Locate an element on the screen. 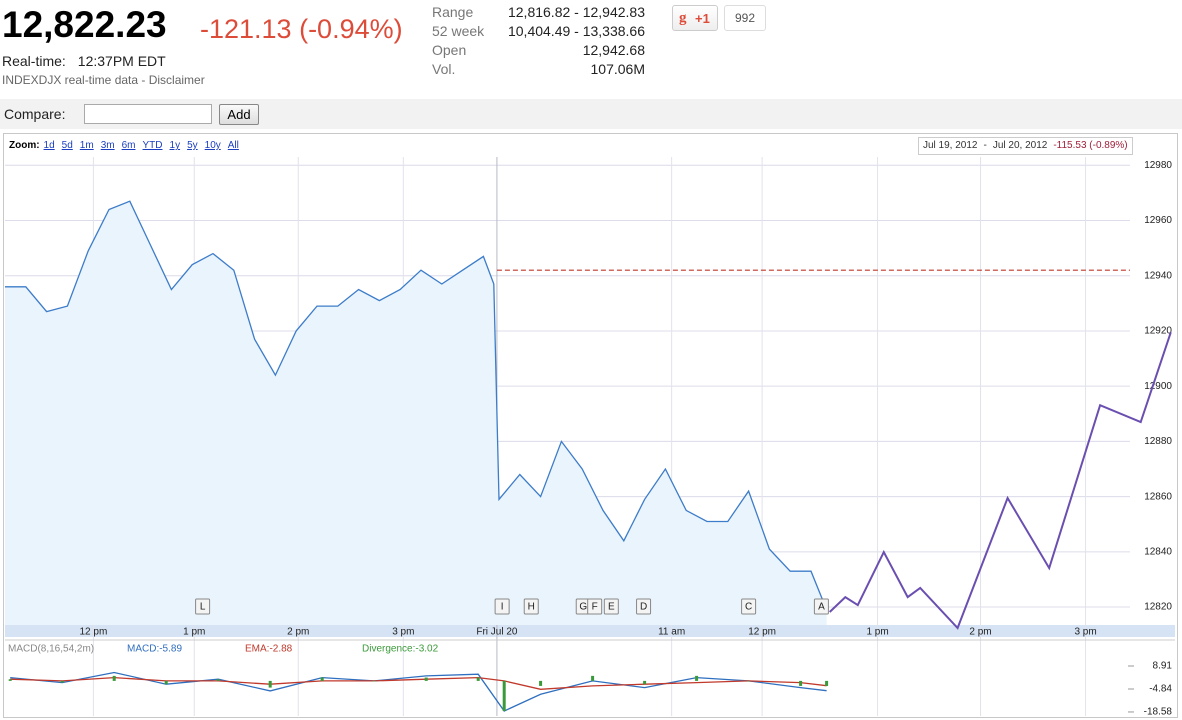 This screenshot has height=720, width=1182. y-tick-label: 12900 is located at coordinates (1158, 386).